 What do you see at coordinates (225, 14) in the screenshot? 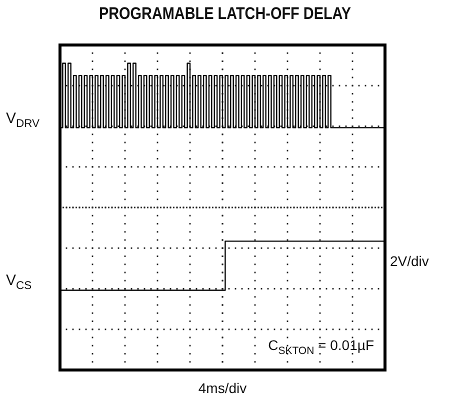
I see `chart-title: PROGRAMABLE LATCH-OFF DELAY` at bounding box center [225, 14].